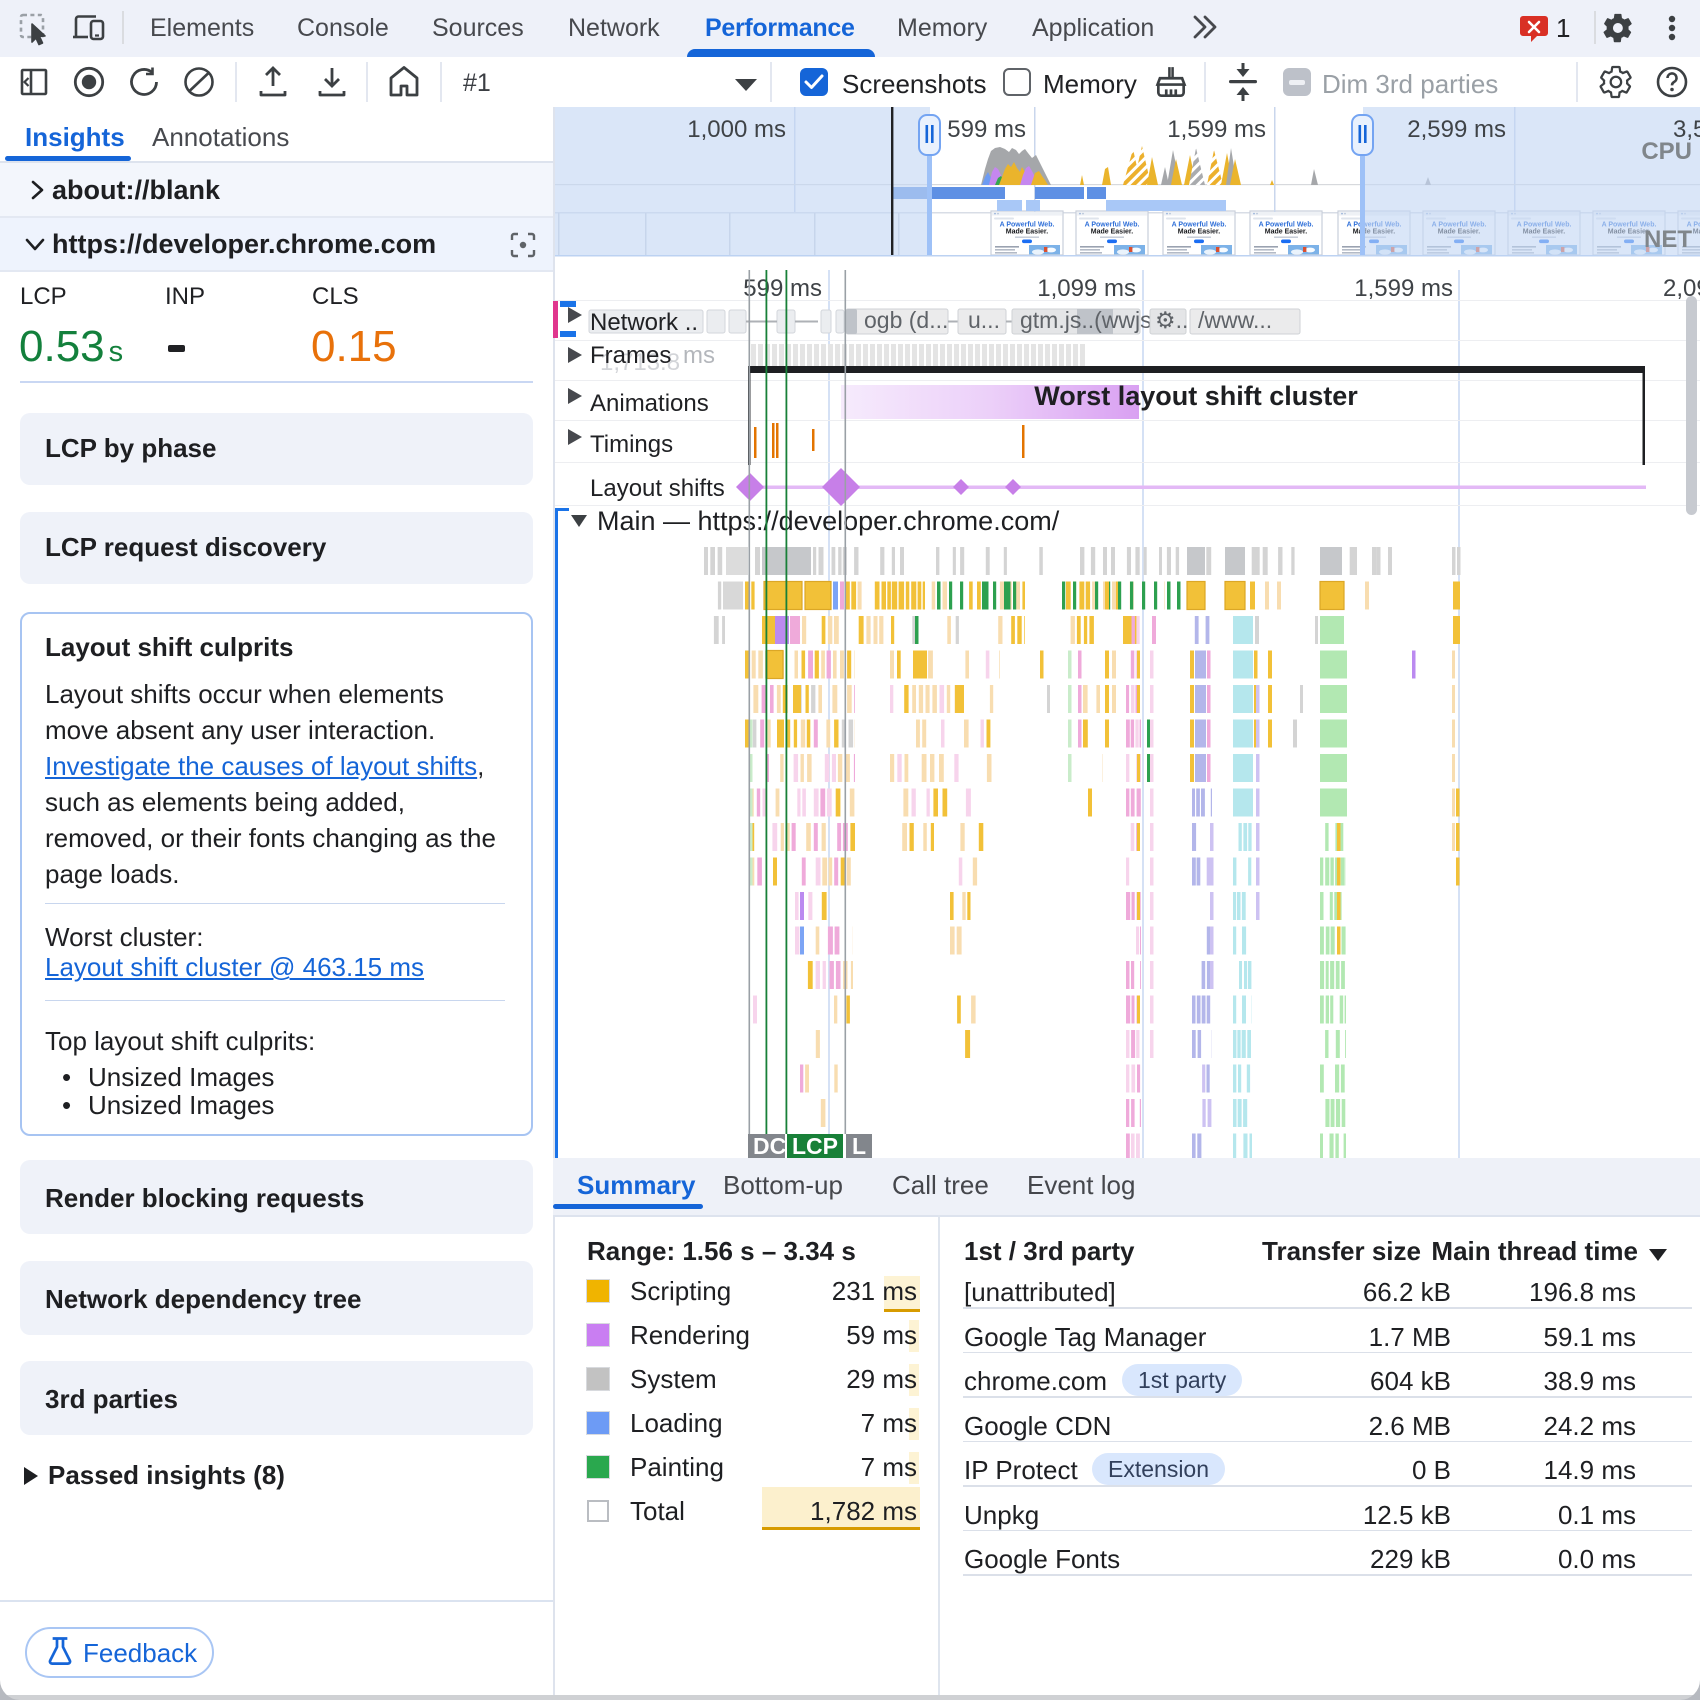 The image size is (1700, 1700). What do you see at coordinates (736, 129) in the screenshot?
I see `svg-text: 1,000 ms` at bounding box center [736, 129].